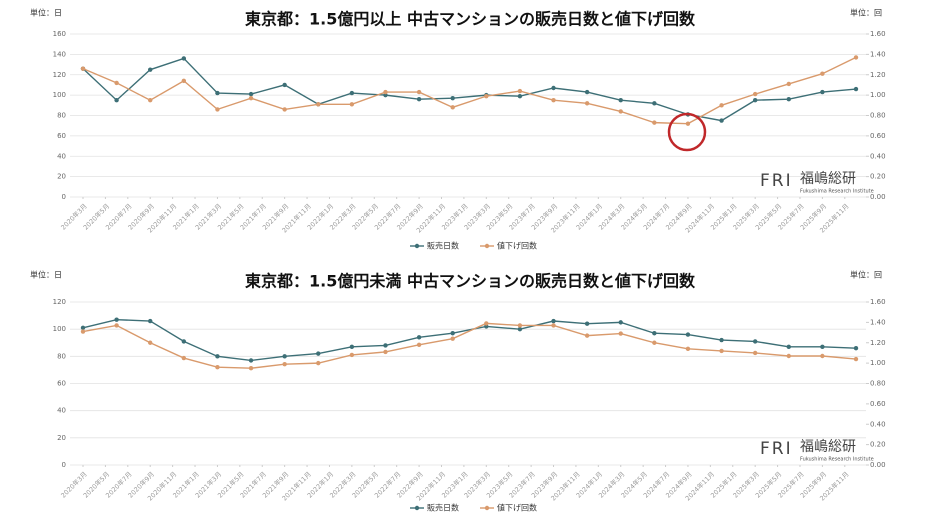 This screenshot has height=529, width=940. What do you see at coordinates (443, 508) in the screenshot?
I see `legend-label: 販売日数` at bounding box center [443, 508].